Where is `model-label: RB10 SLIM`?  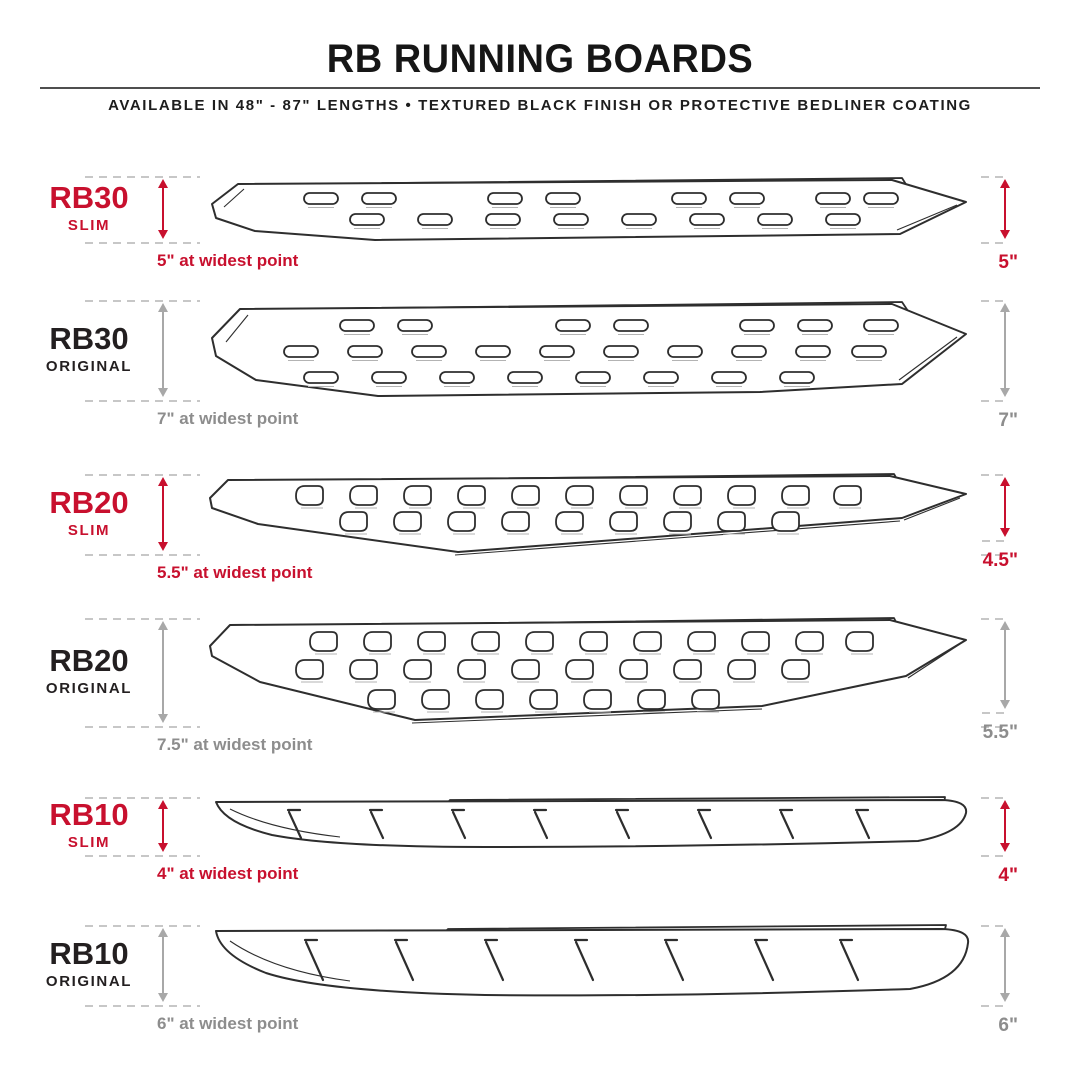 model-label: RB10 SLIM is located at coordinates (89, 825).